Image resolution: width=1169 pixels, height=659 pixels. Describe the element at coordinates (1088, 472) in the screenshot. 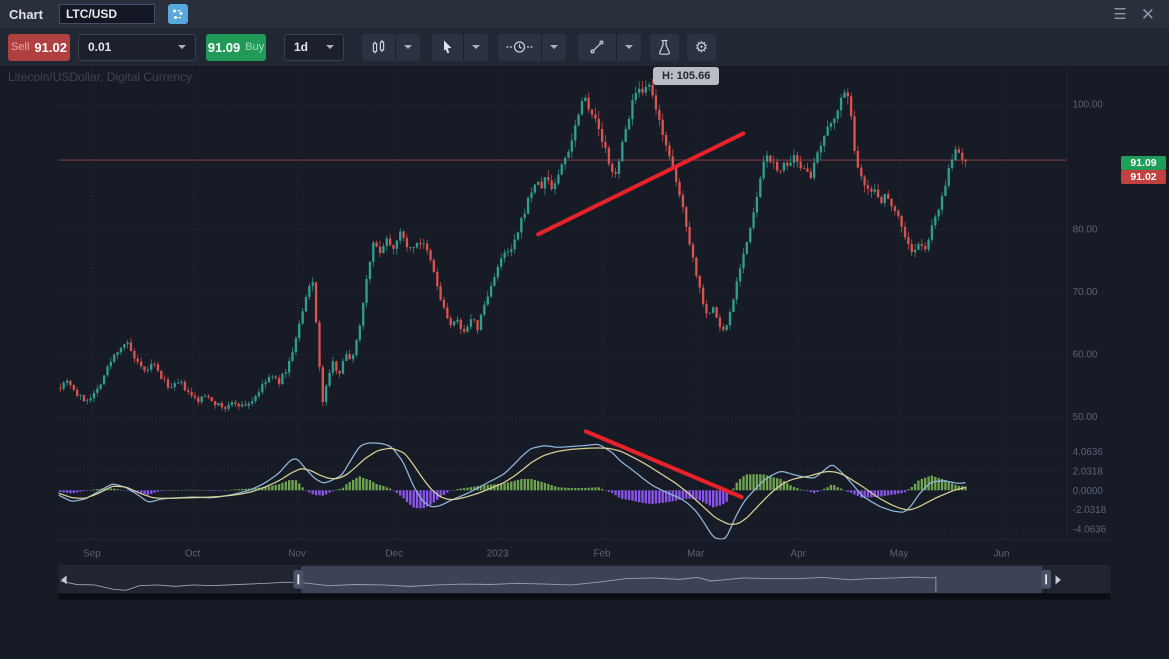

I see `svg-text: 2.0318` at that location.